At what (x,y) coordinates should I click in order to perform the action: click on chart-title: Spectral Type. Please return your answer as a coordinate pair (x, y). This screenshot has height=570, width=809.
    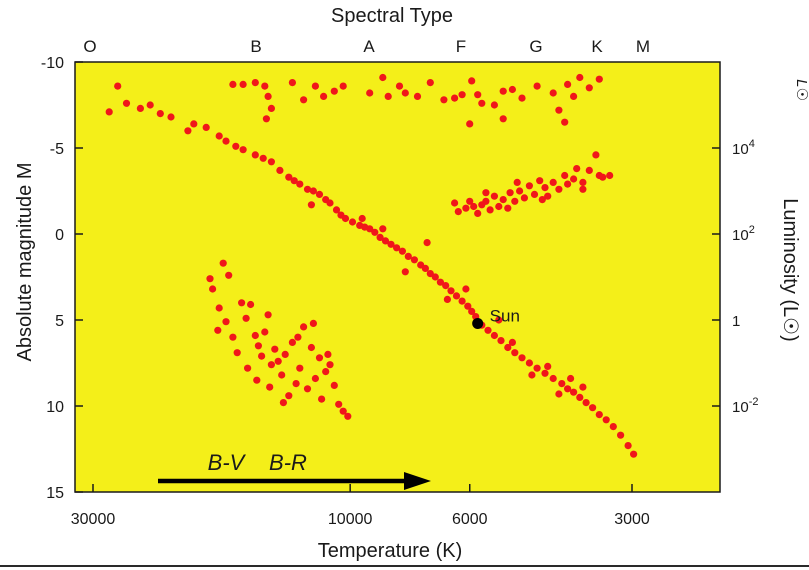
    Looking at the image, I should click on (392, 16).